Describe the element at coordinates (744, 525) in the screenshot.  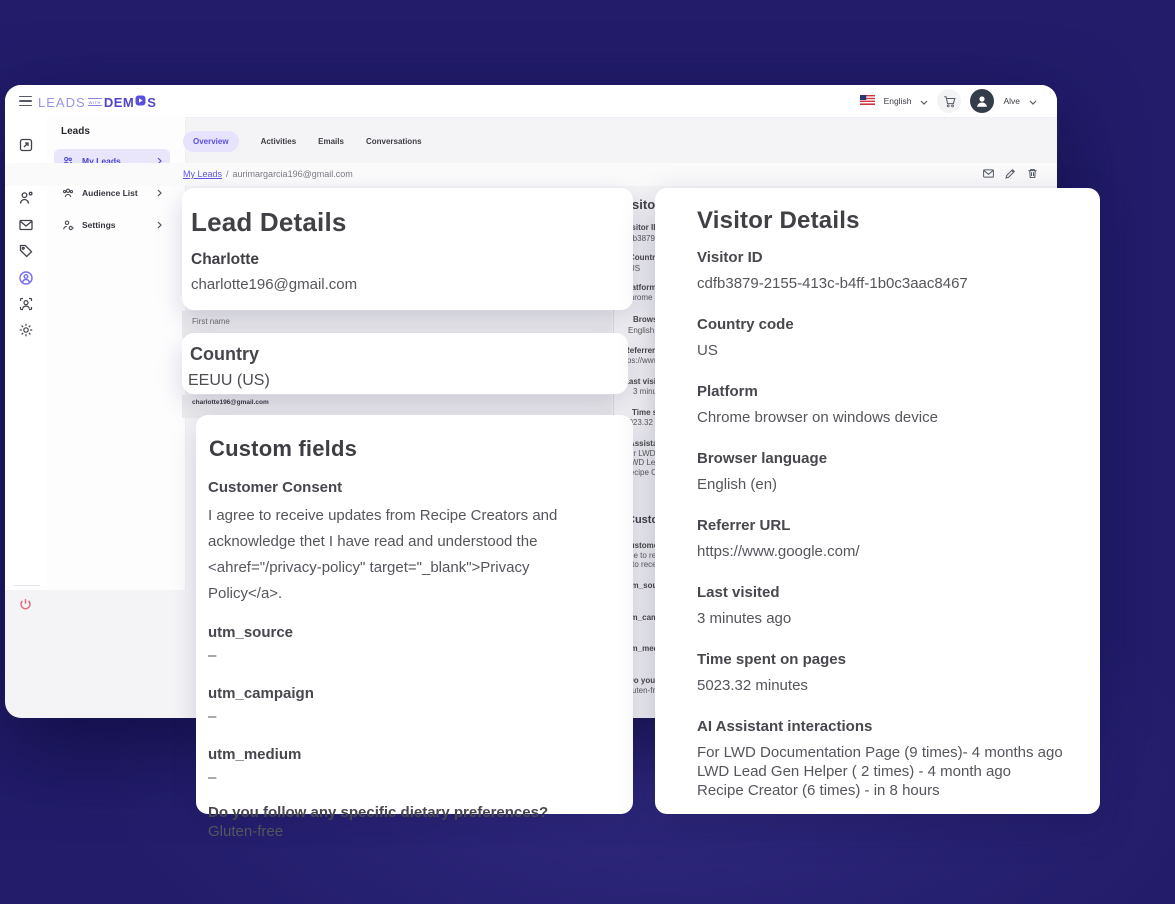
I see `field-label: Referrer URL` at that location.